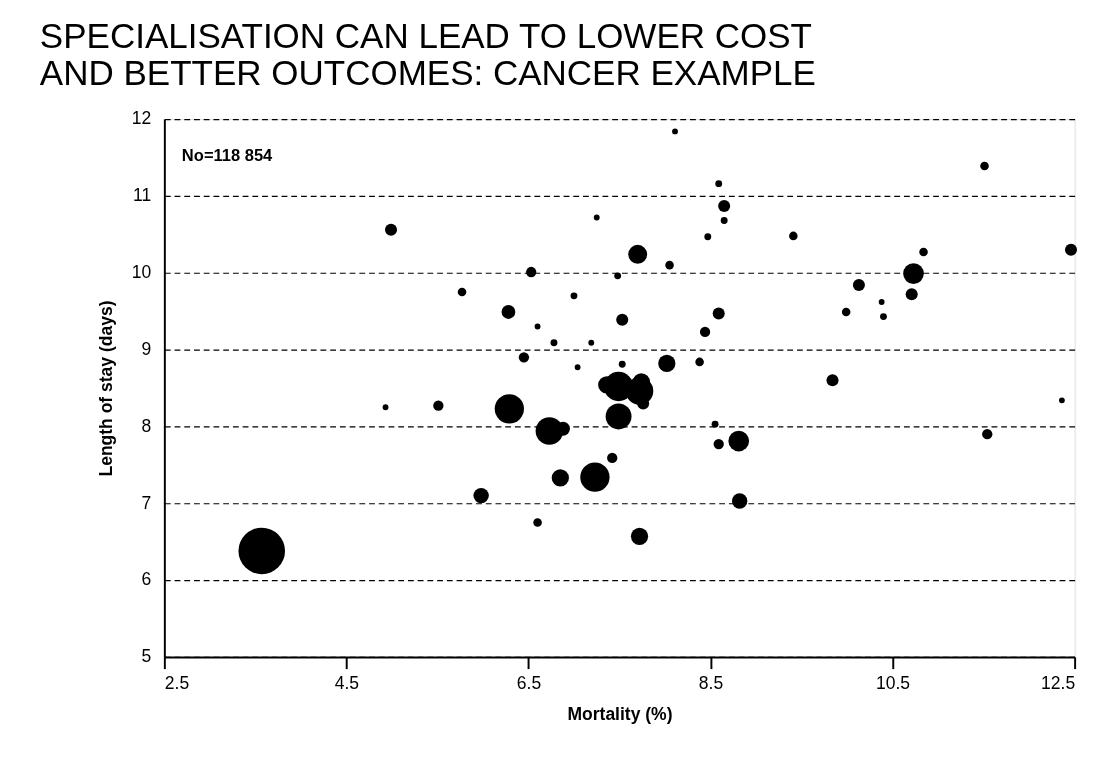 The width and height of the screenshot is (1097, 760). Describe the element at coordinates (142, 195) in the screenshot. I see `y-tick-label: 11` at that location.